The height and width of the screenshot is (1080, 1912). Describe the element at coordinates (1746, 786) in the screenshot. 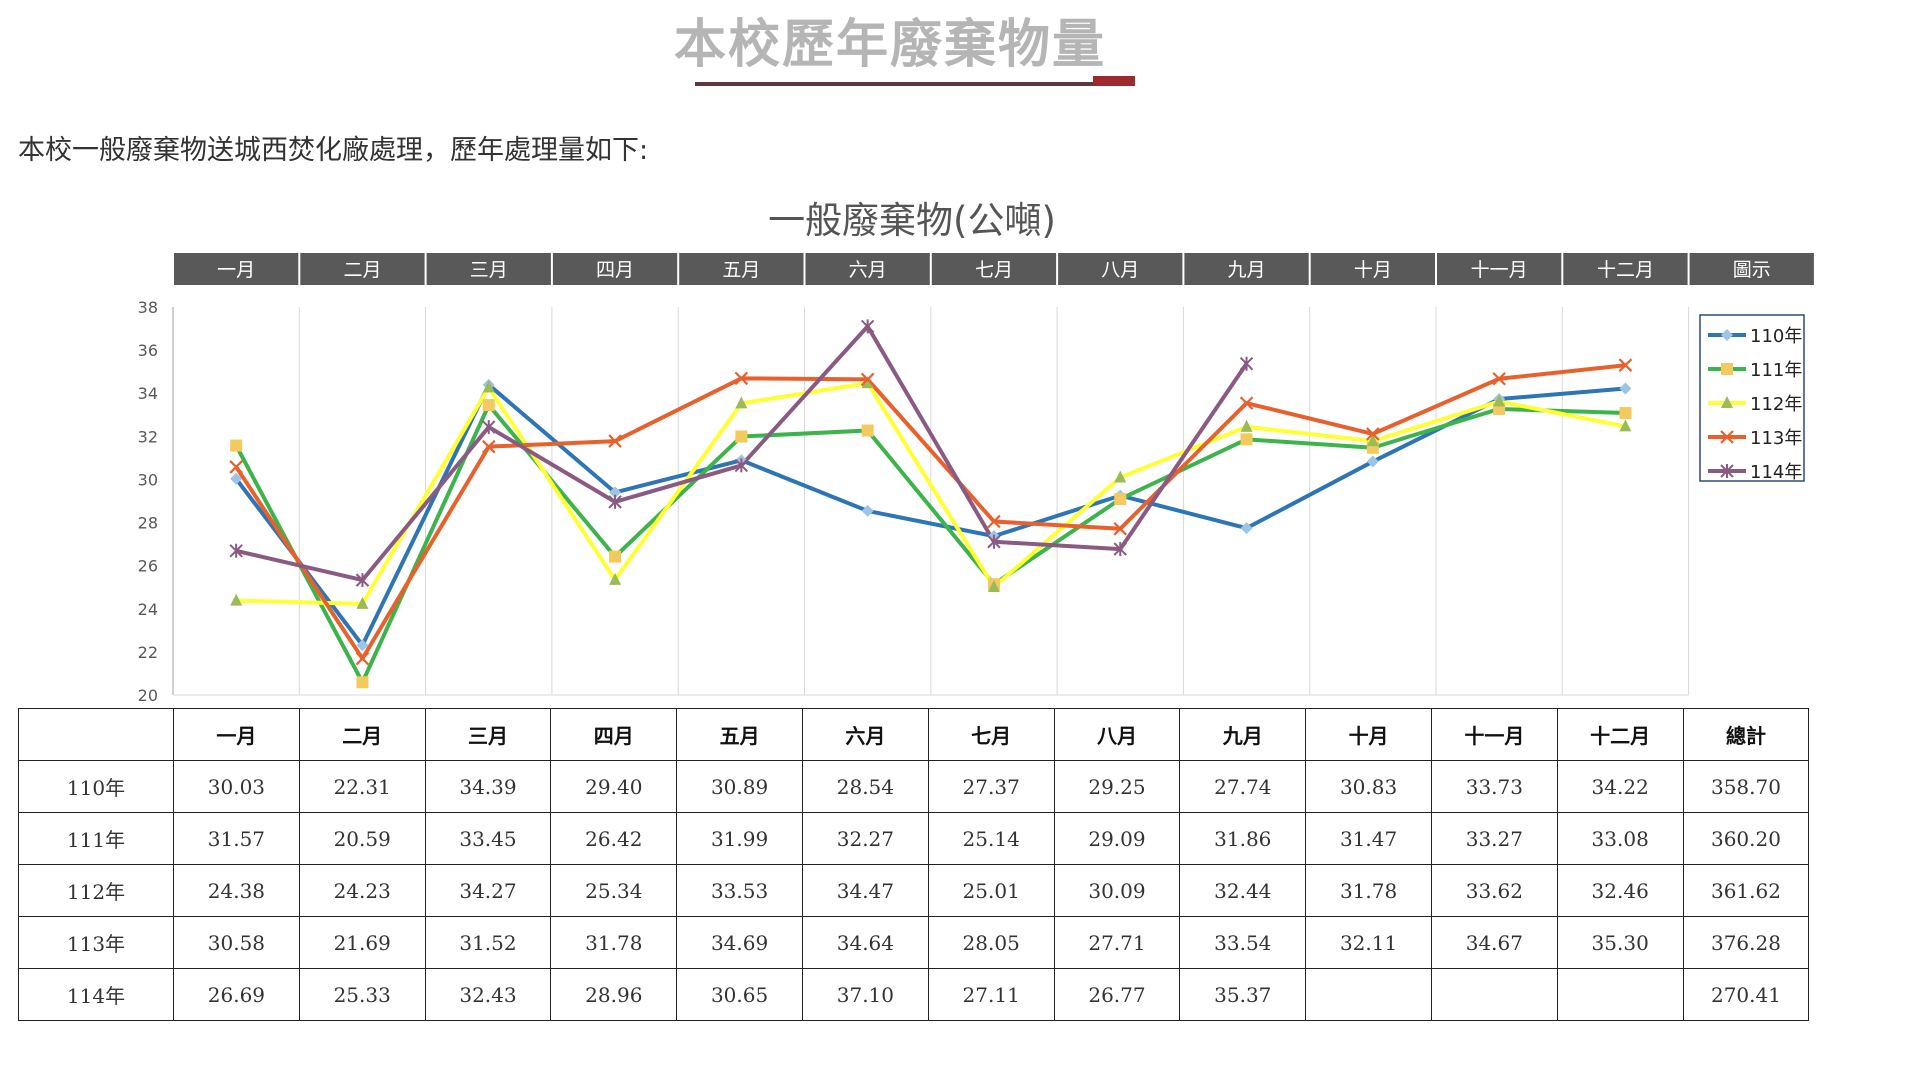

I see `table-cell: 358.70` at that location.